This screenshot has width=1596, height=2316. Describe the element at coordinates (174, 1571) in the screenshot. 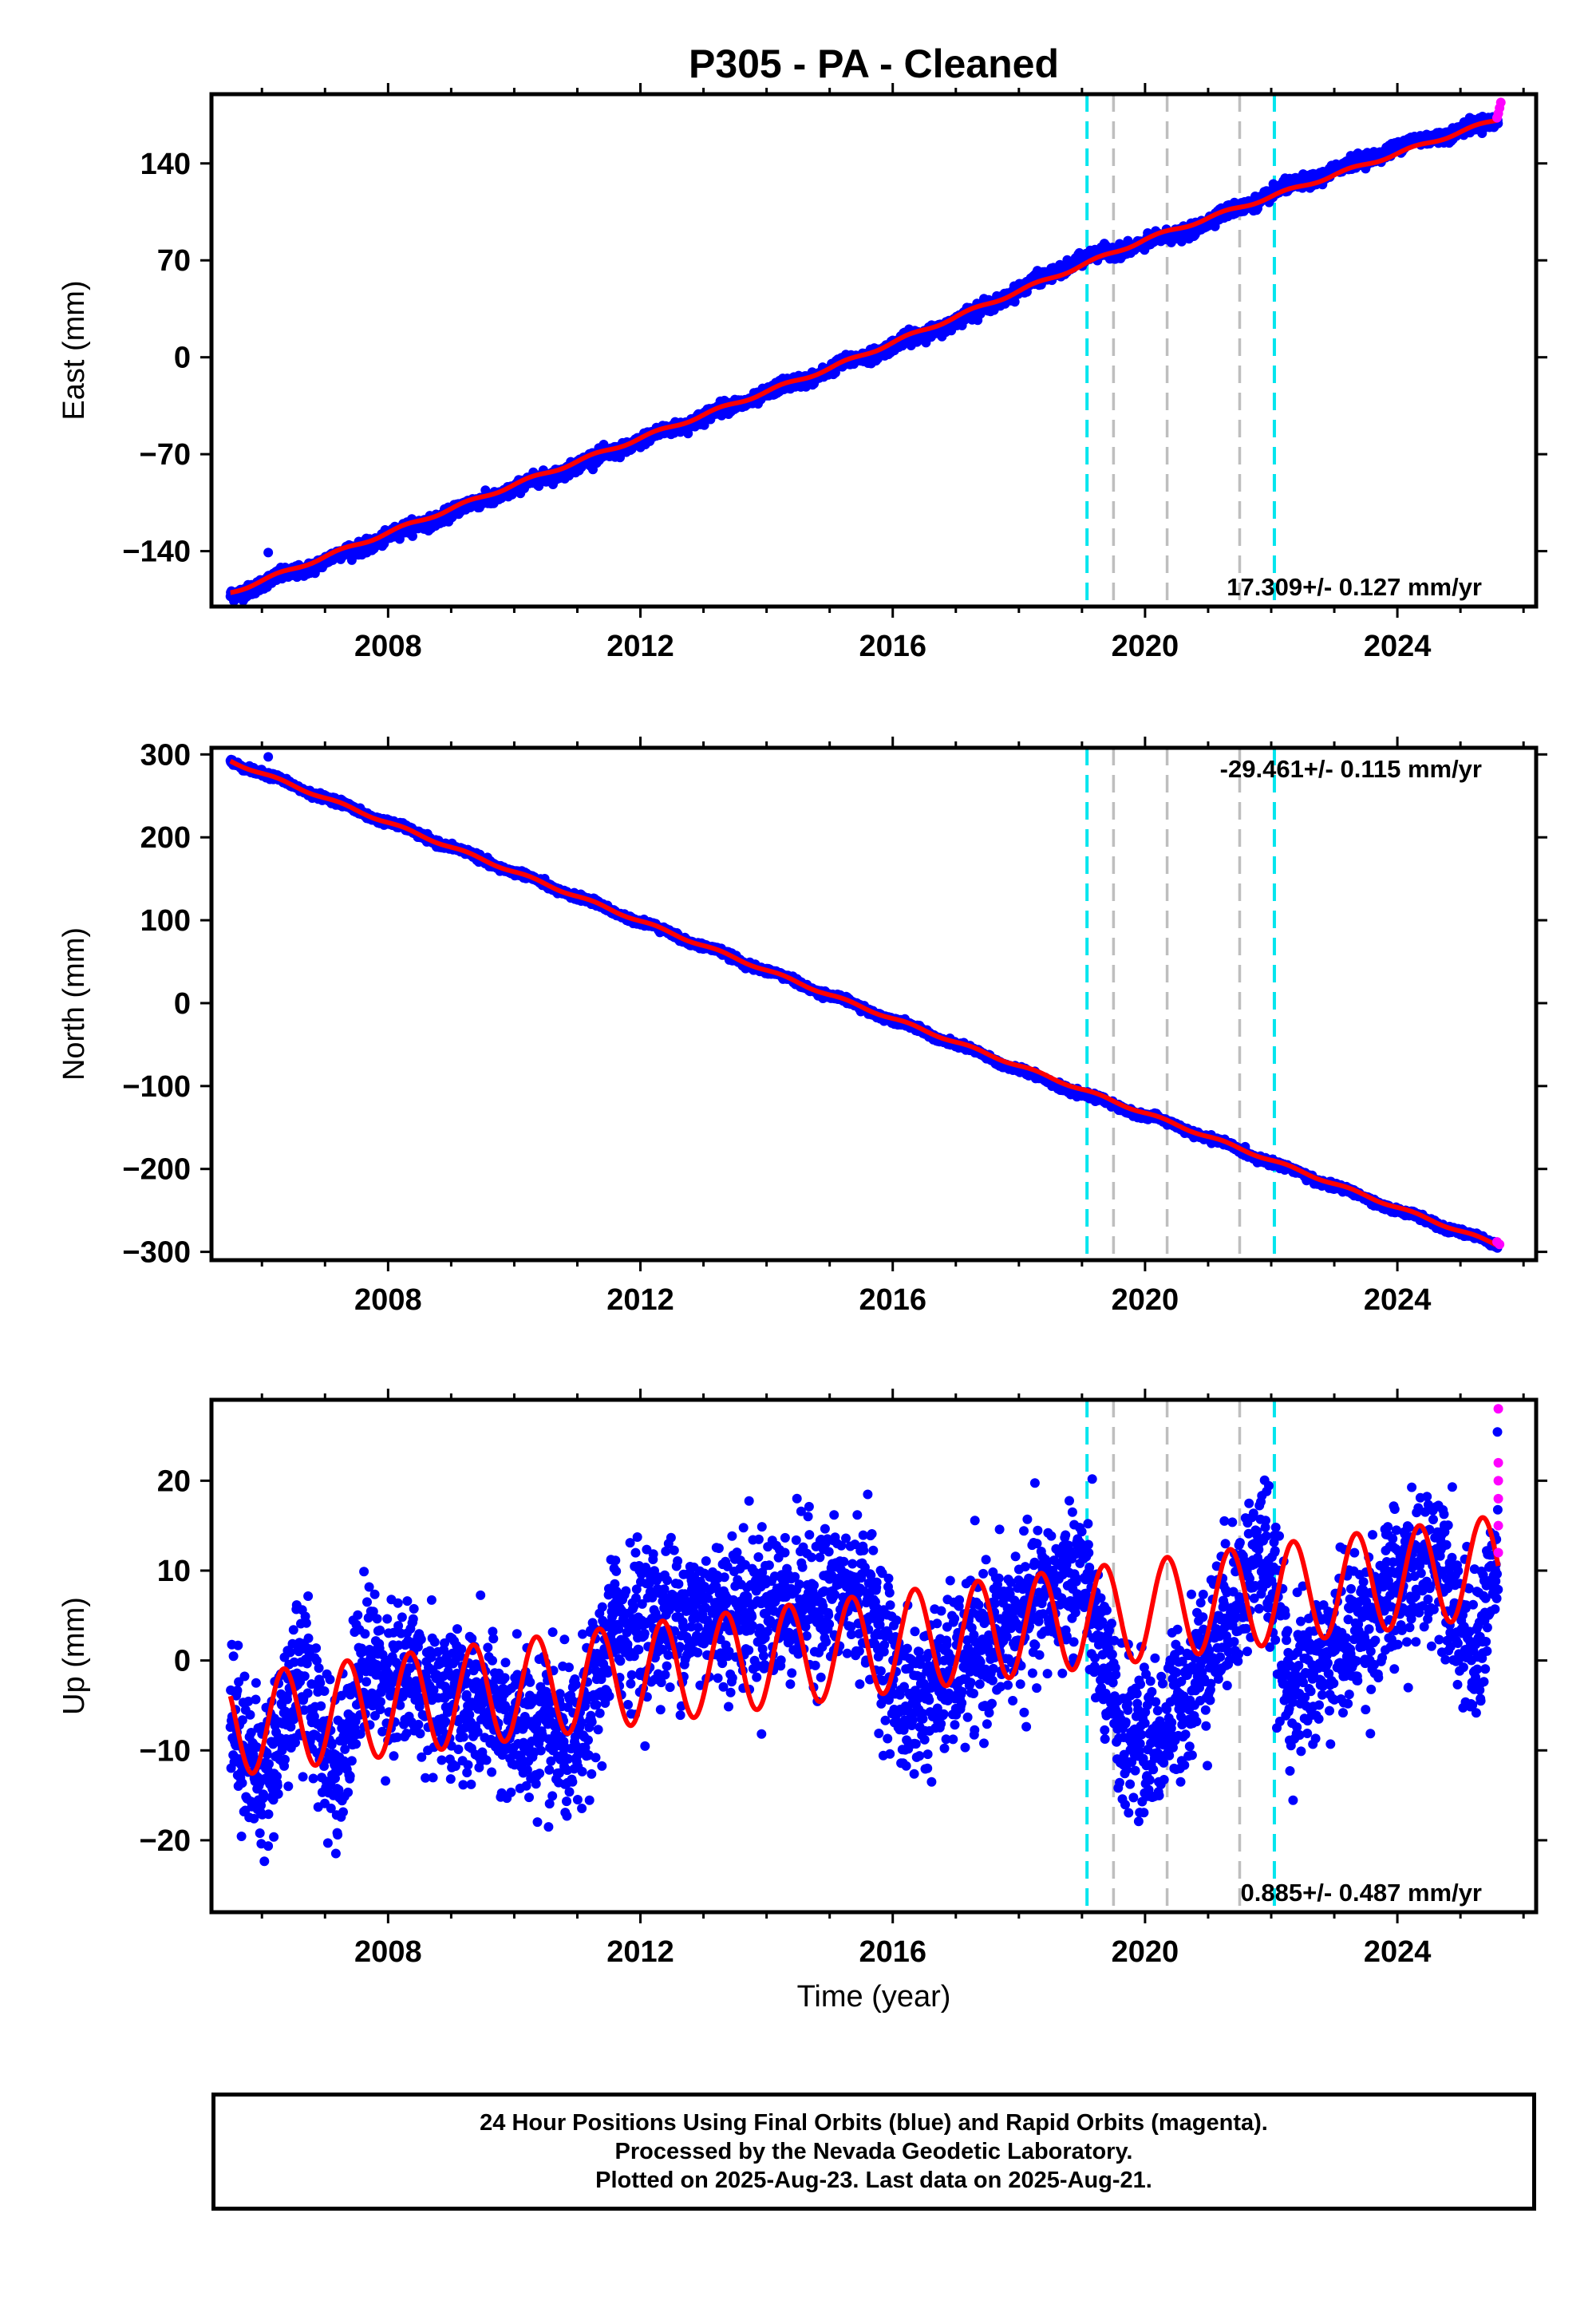

I see `y-tick-label: 10` at that location.